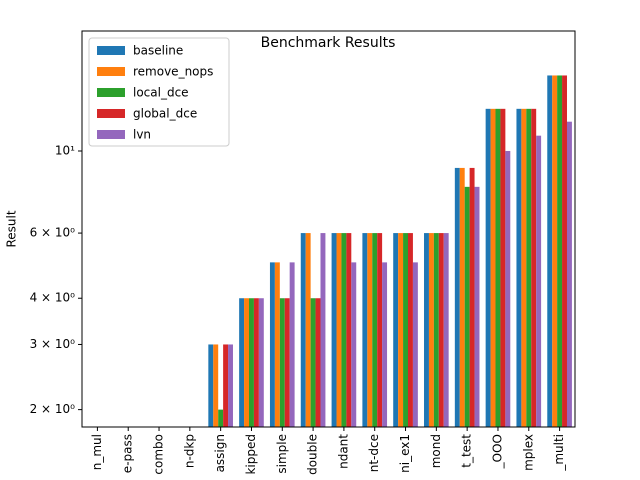 This screenshot has height=480, width=640. What do you see at coordinates (65, 150) in the screenshot?
I see `y-tick-label: 10¹` at bounding box center [65, 150].